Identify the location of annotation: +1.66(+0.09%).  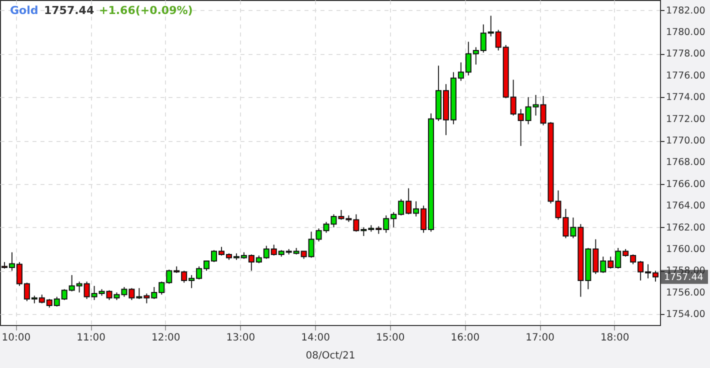
(146, 10).